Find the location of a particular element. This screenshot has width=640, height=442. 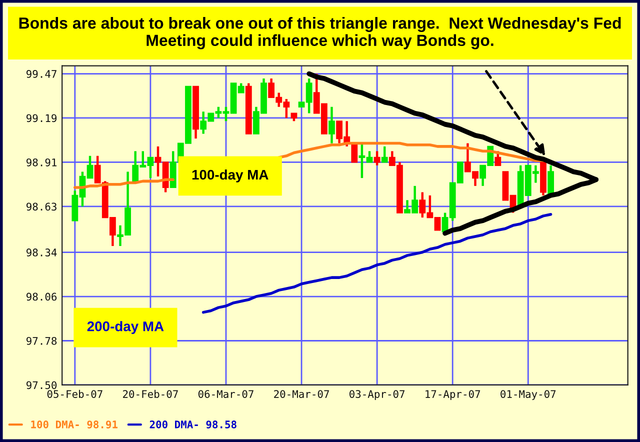

y-tick-label: 97.78 is located at coordinates (41, 341).